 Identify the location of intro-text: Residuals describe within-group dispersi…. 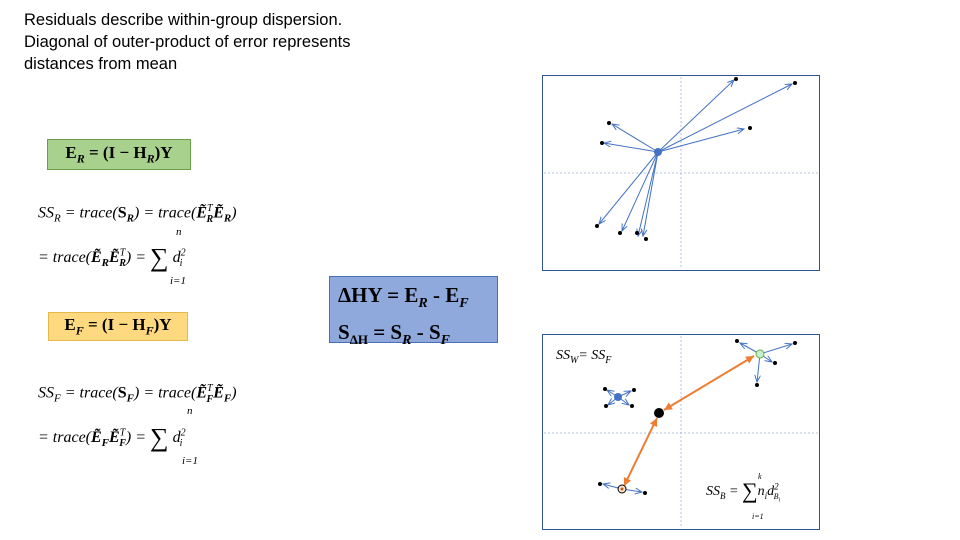
(234, 42).